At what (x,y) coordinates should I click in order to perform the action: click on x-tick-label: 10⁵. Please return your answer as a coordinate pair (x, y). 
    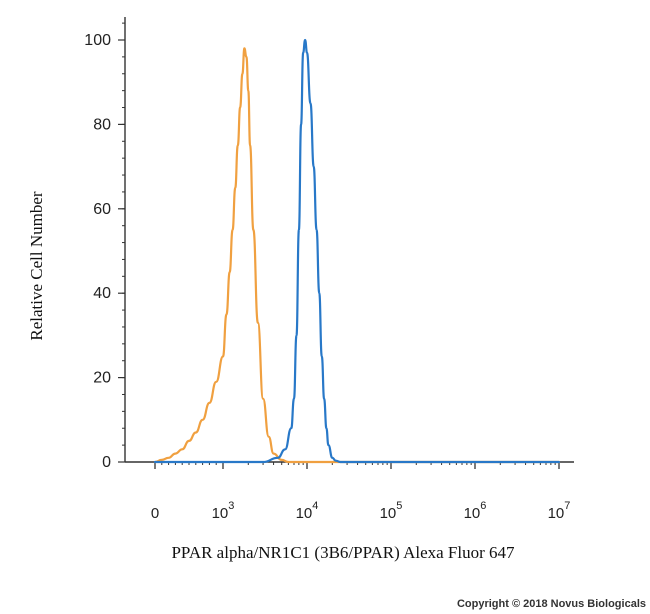
    Looking at the image, I should click on (391, 511).